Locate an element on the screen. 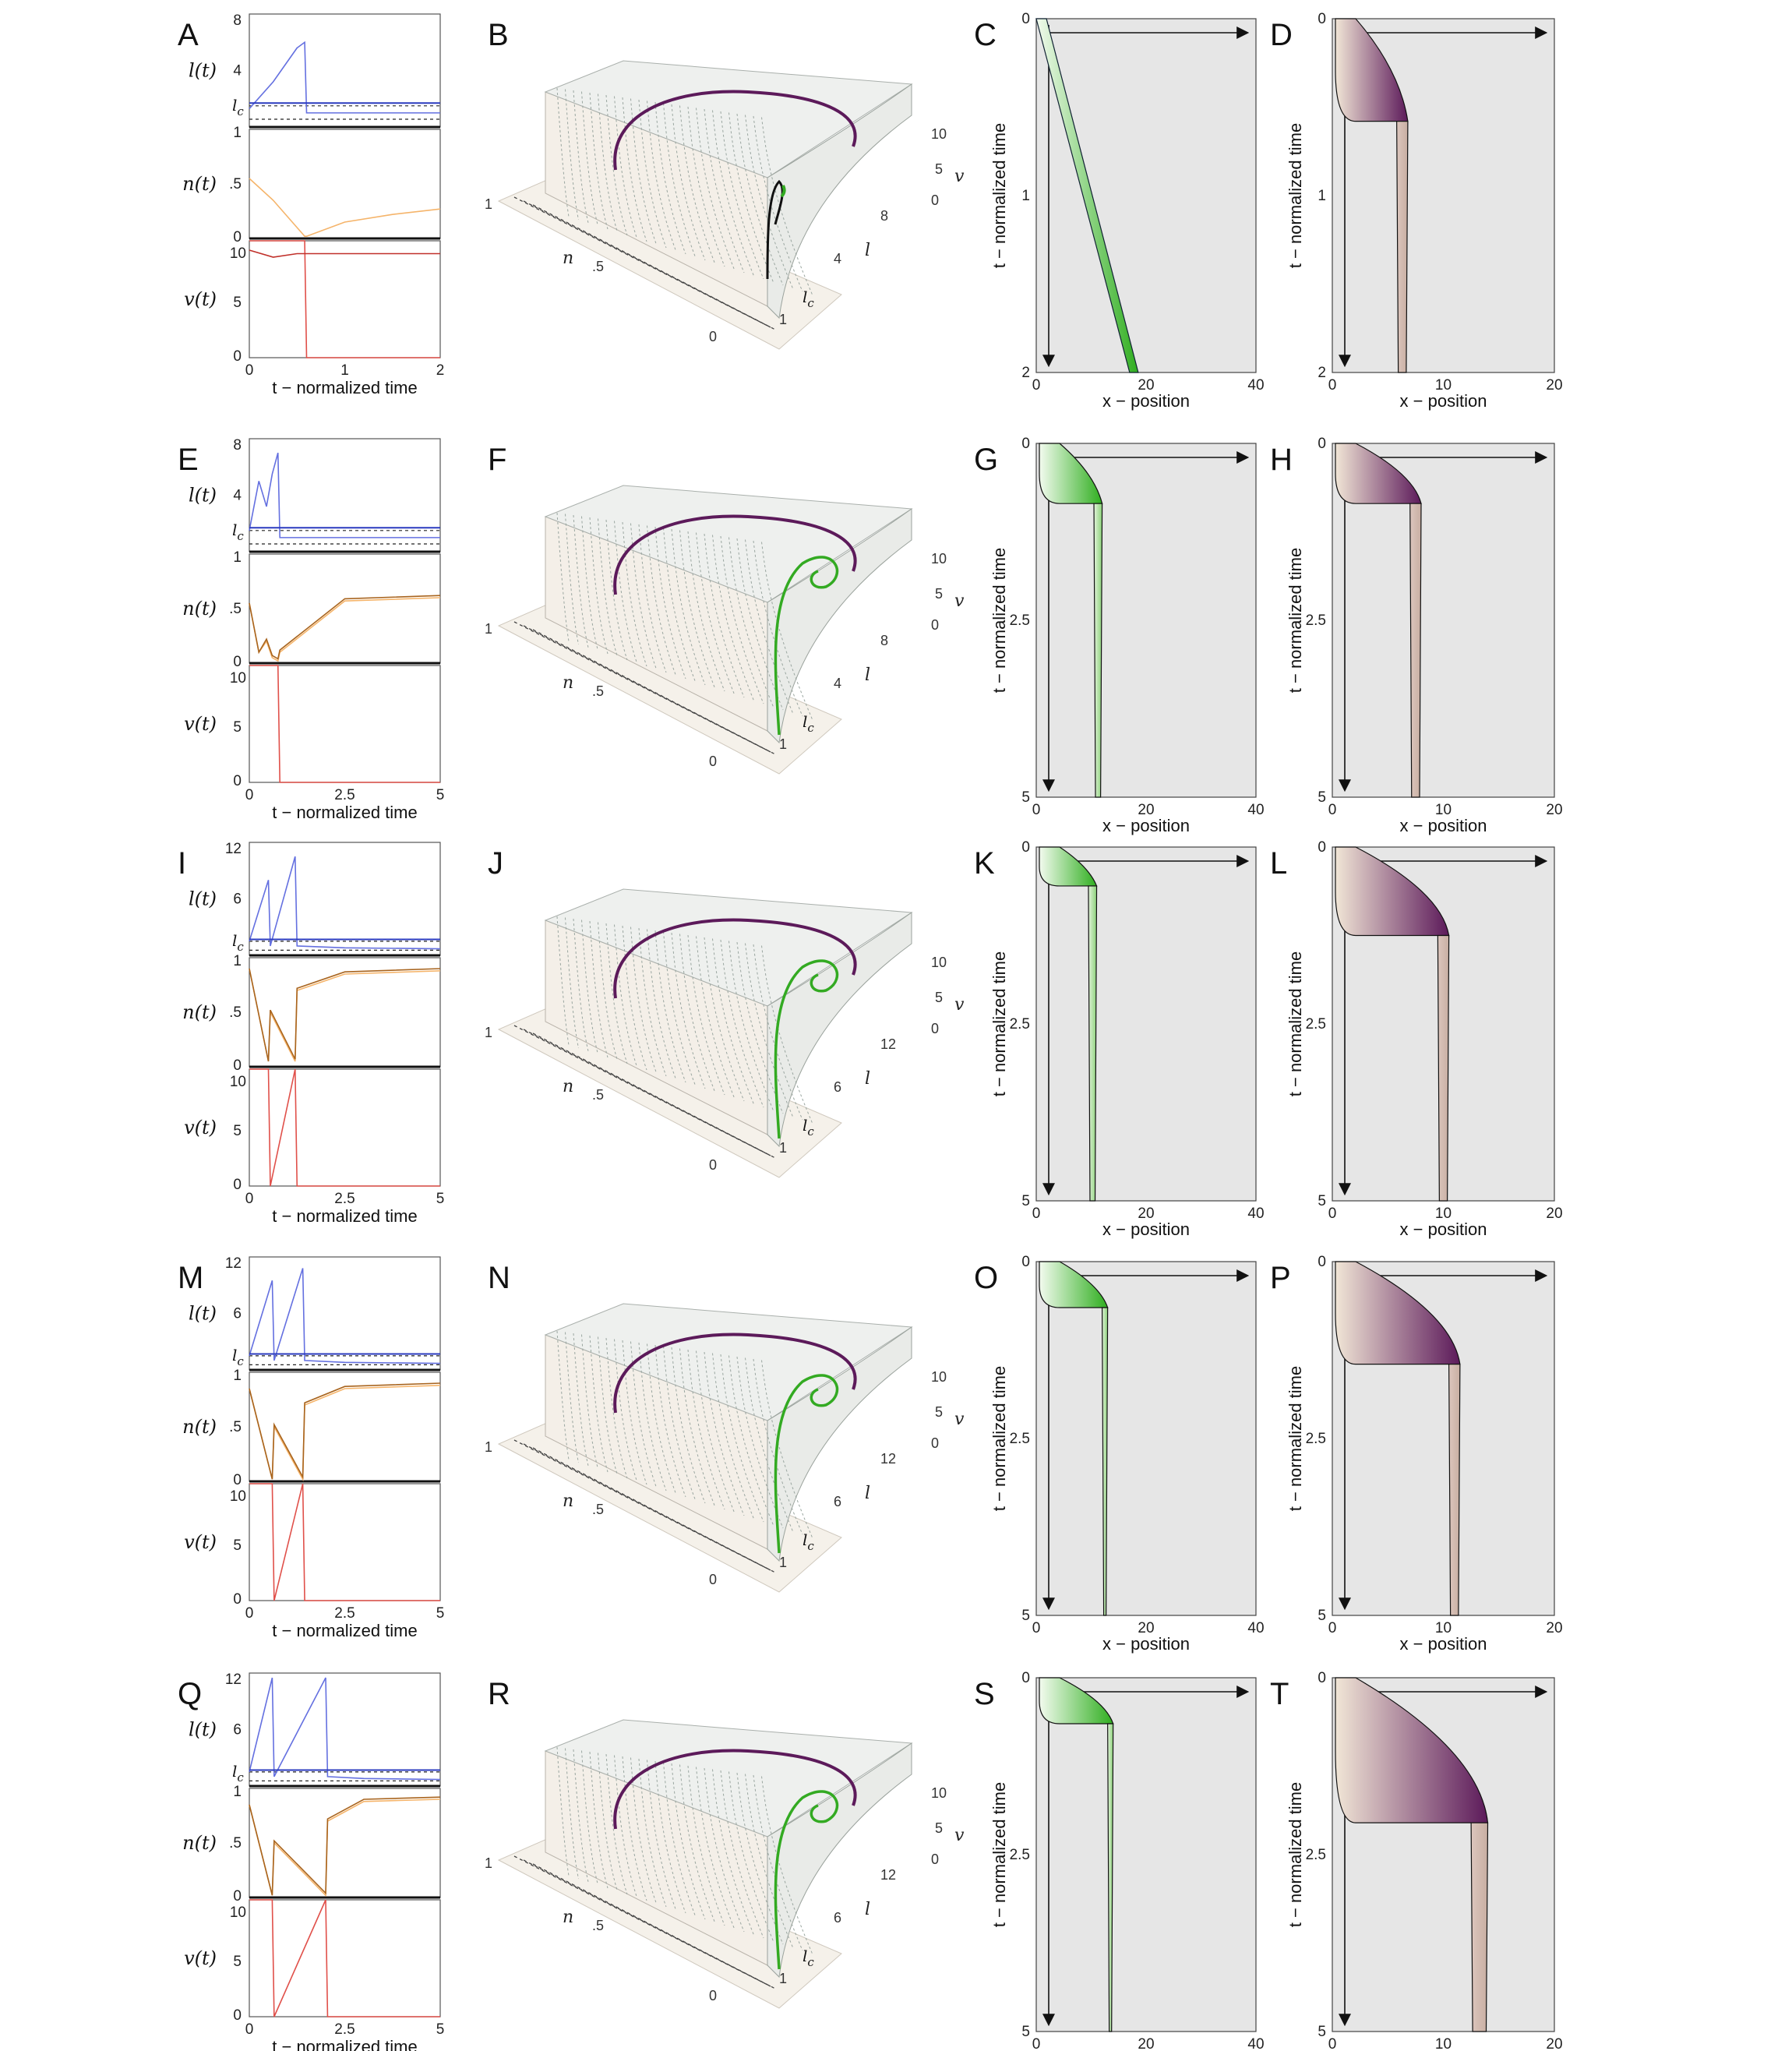  n3d-tick: 1 is located at coordinates (488, 1863).